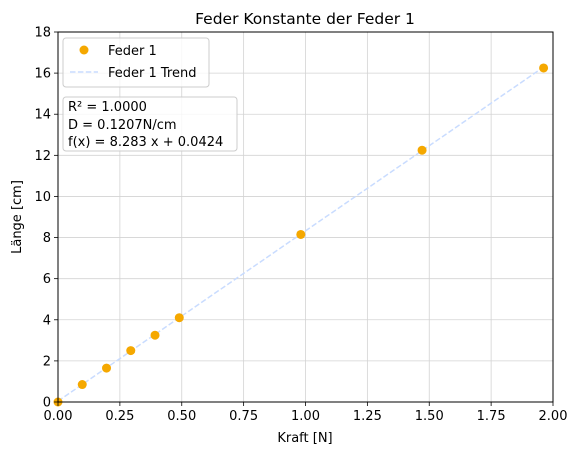 Image resolution: width=578 pixels, height=455 pixels. I want to click on x-tick-label: 0.50, so click(181, 416).